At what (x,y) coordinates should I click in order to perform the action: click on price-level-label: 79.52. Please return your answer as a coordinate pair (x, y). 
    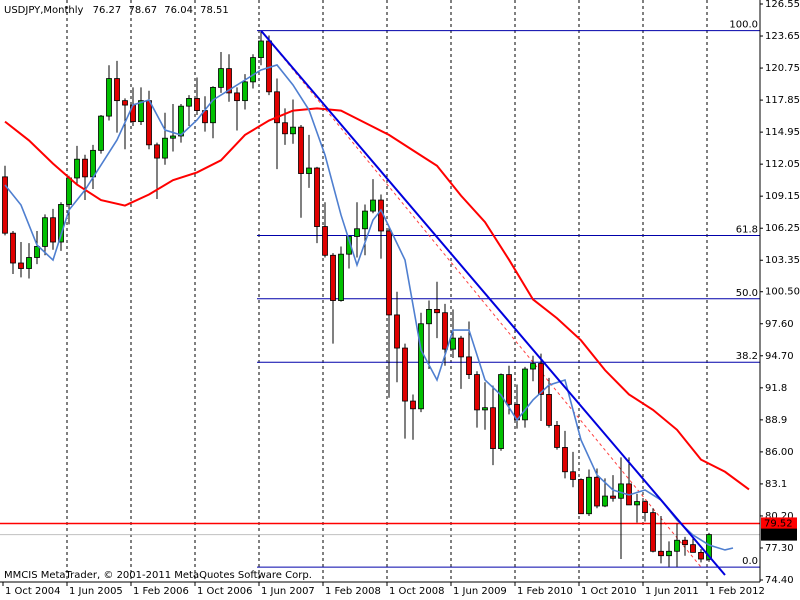
    Looking at the image, I should click on (778, 523).